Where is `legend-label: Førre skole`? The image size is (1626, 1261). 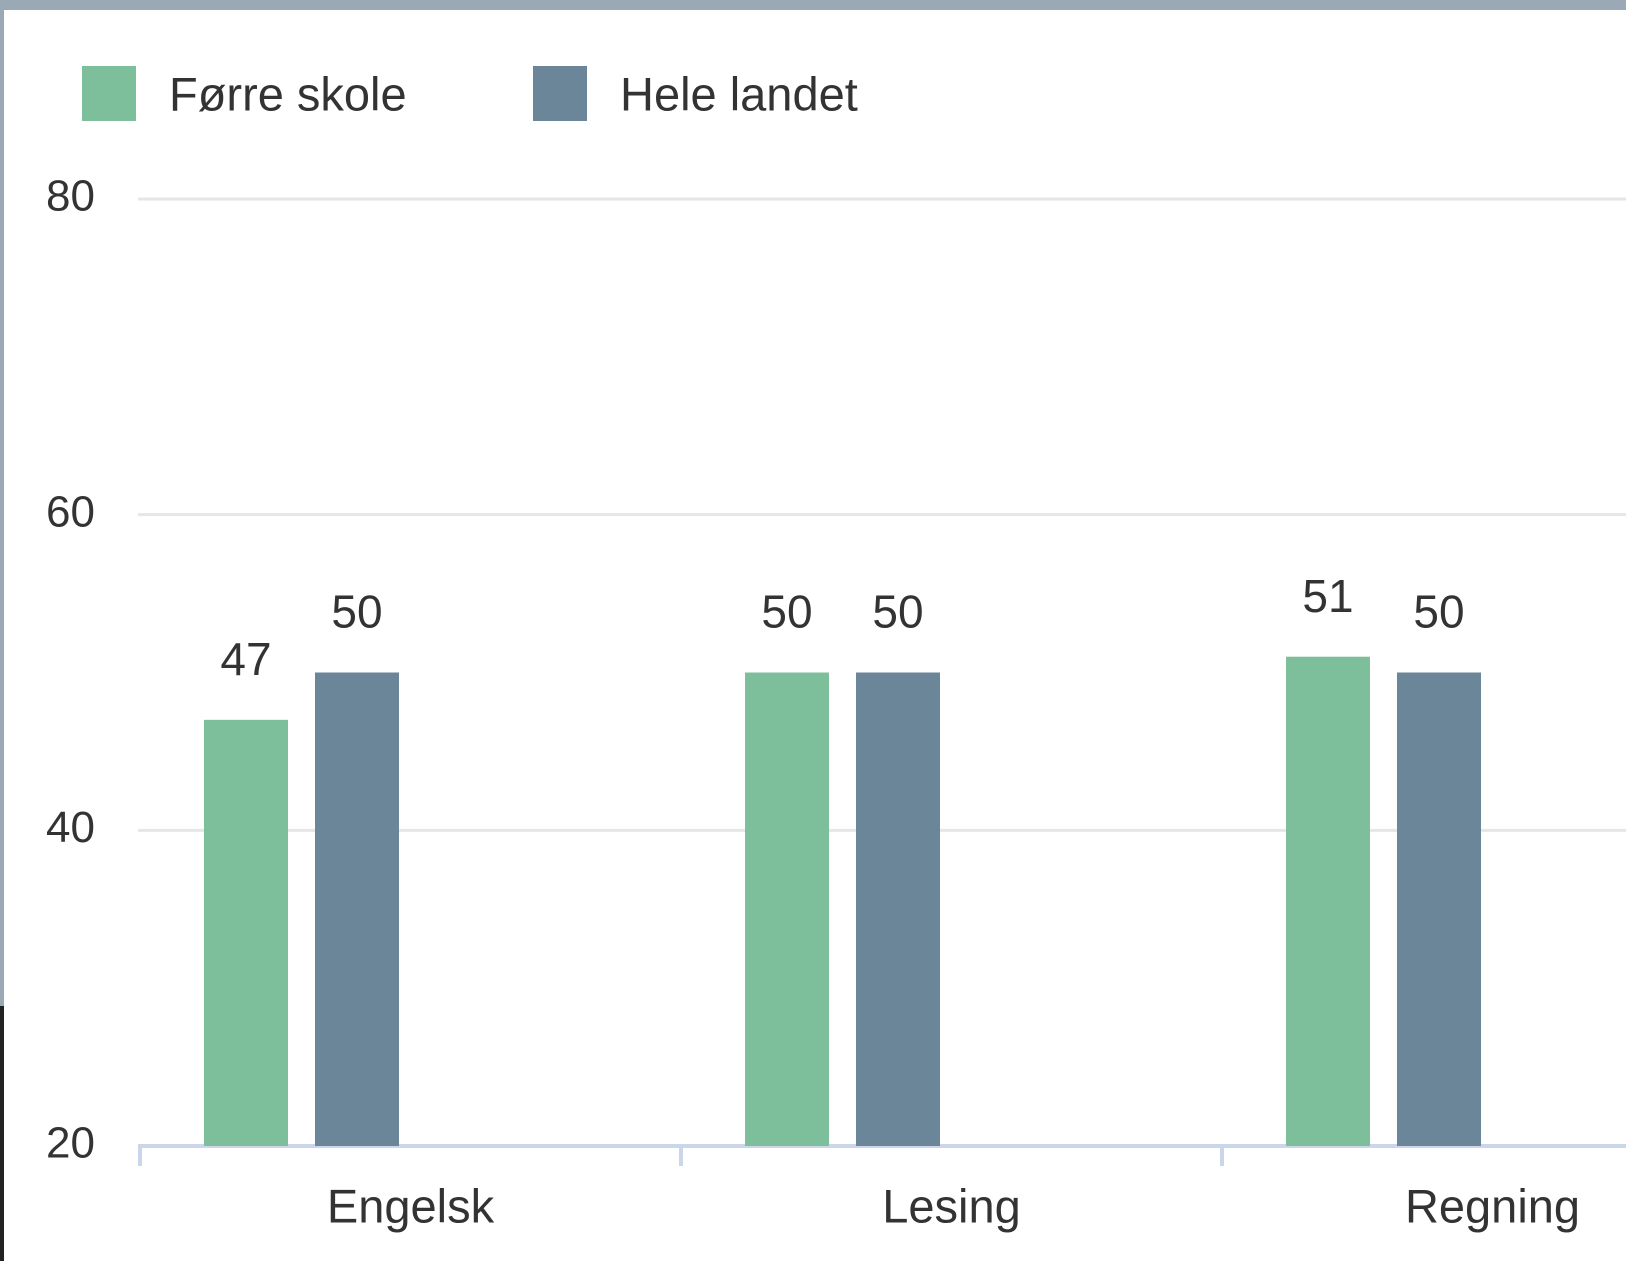
legend-label: Førre skole is located at coordinates (288, 93).